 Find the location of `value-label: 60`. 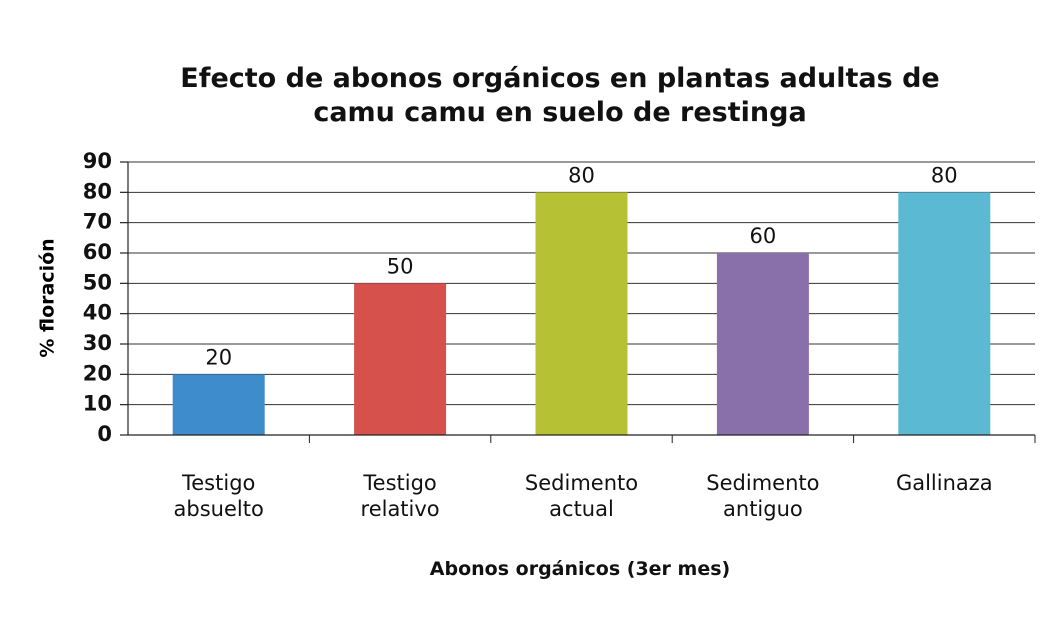

value-label: 60 is located at coordinates (763, 236).